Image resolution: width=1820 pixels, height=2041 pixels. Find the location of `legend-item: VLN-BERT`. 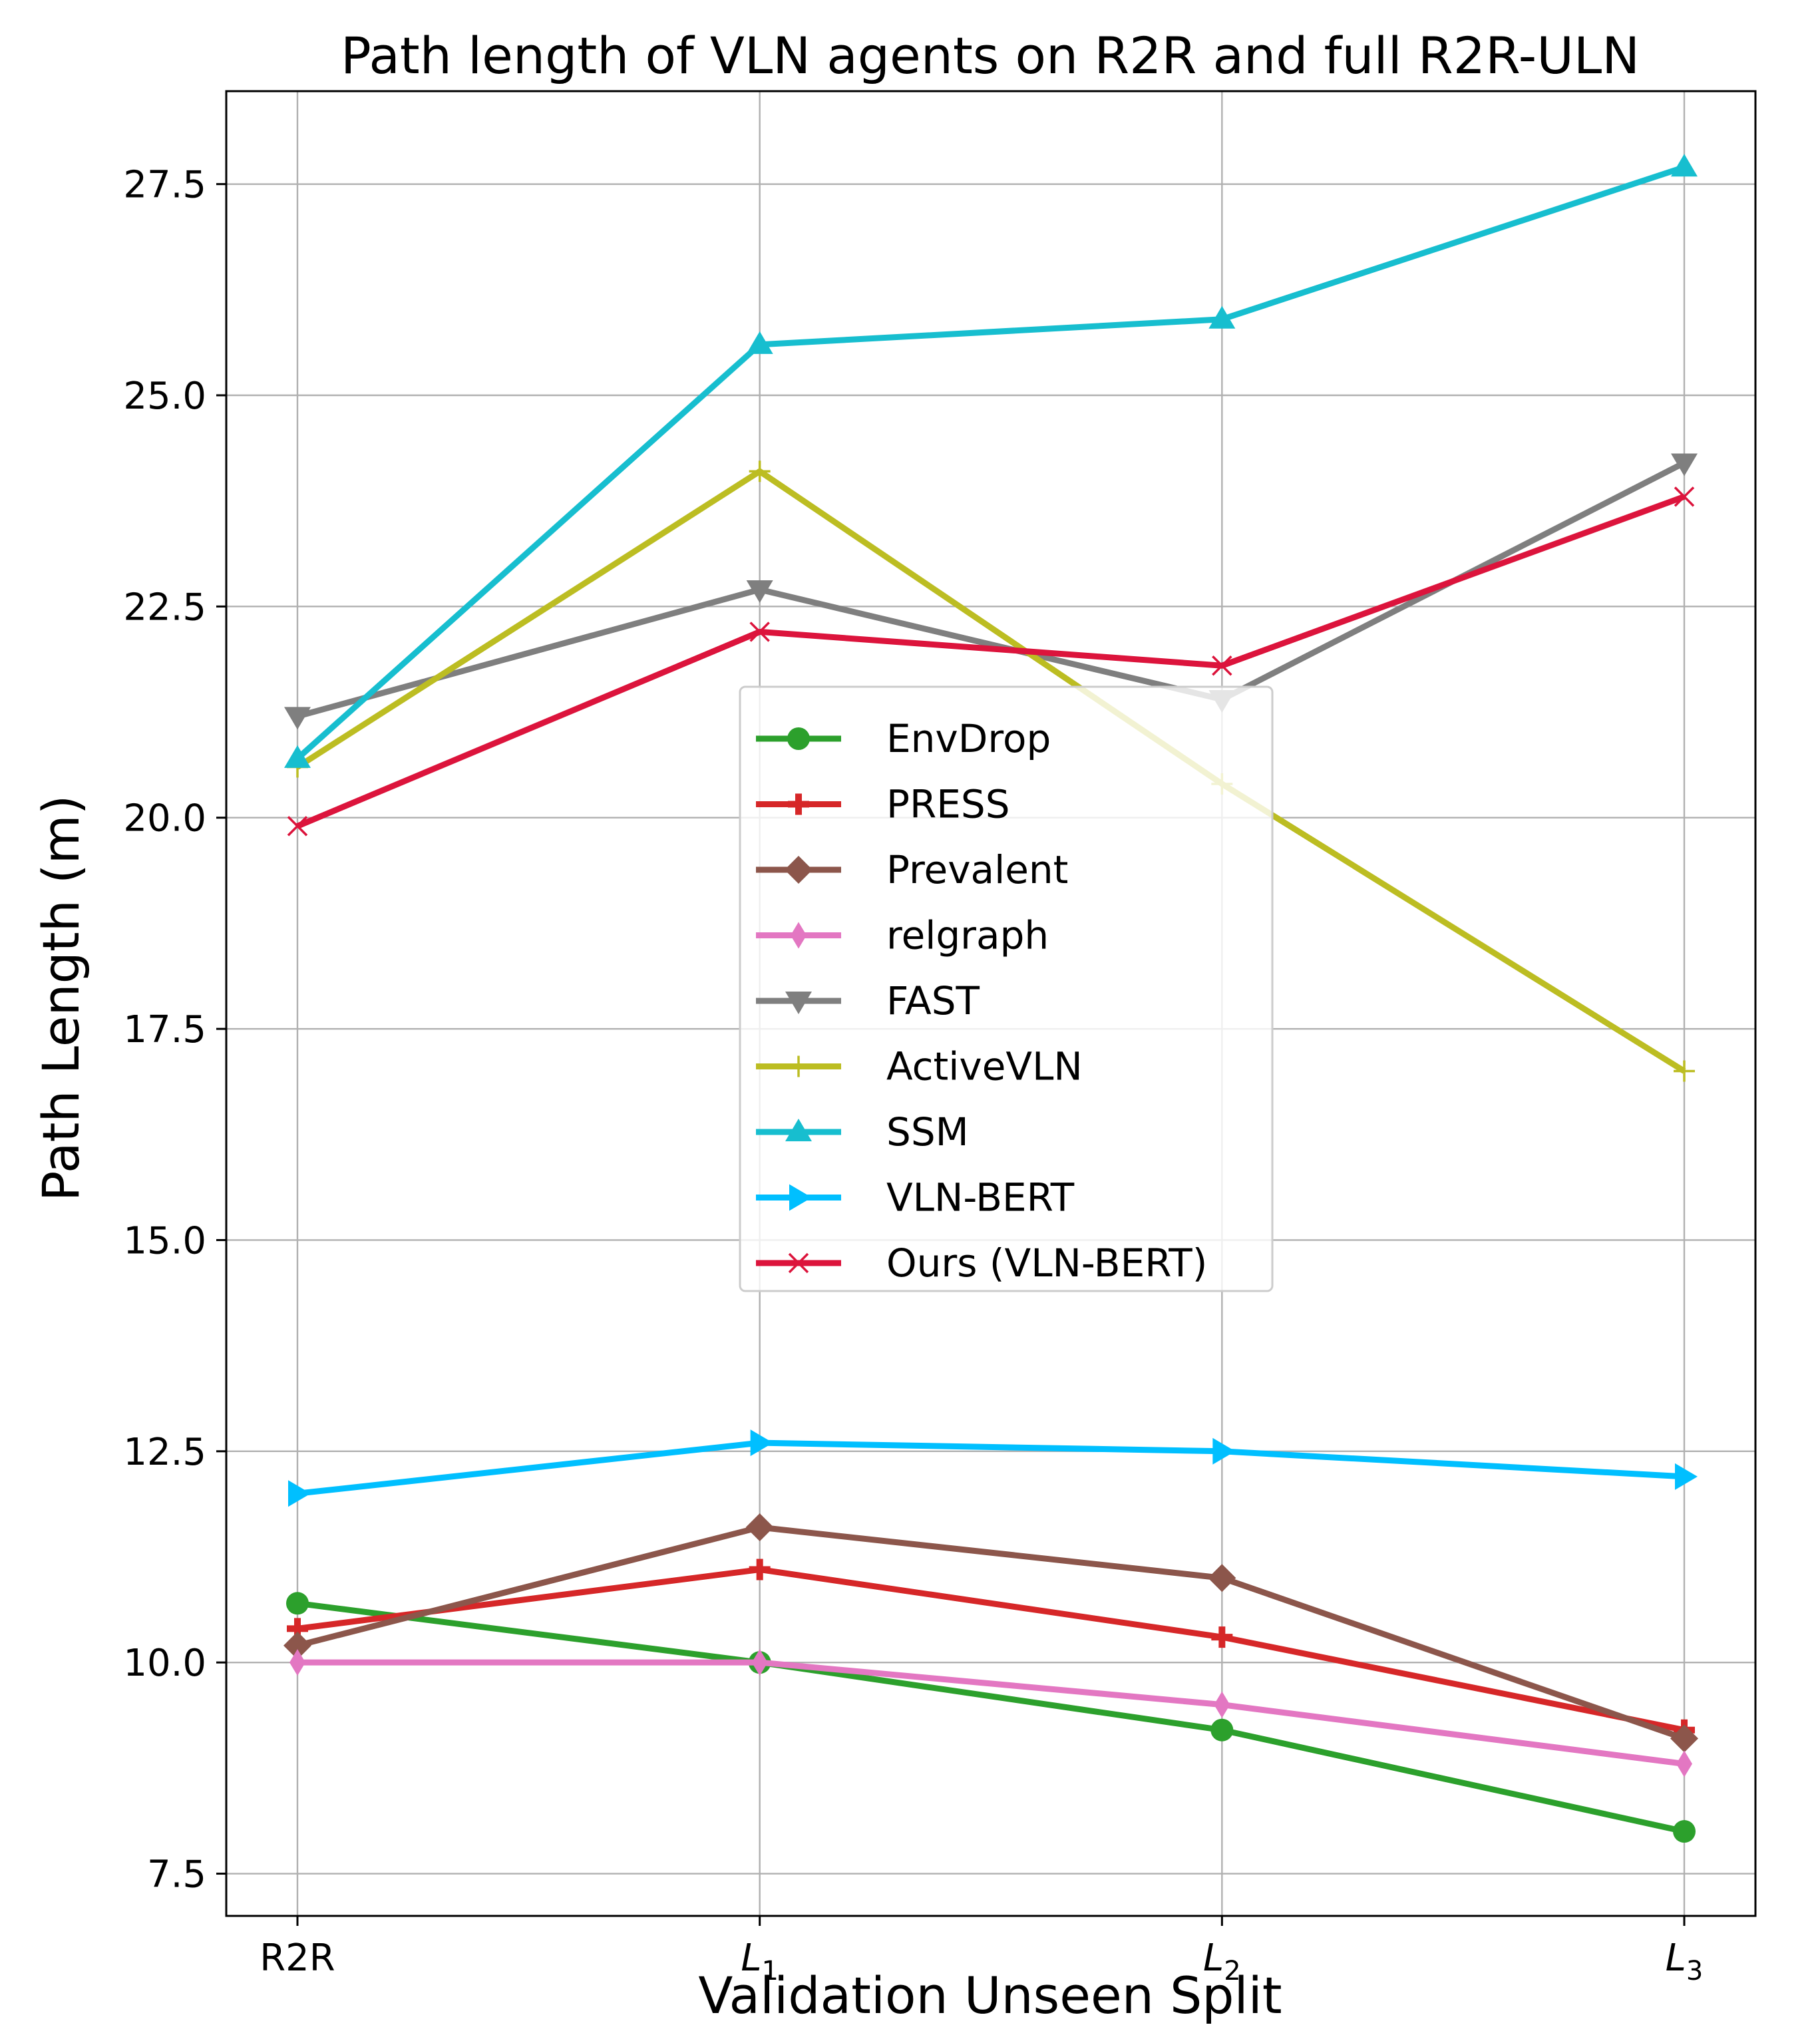

legend-item: VLN-BERT is located at coordinates (915, 1197).